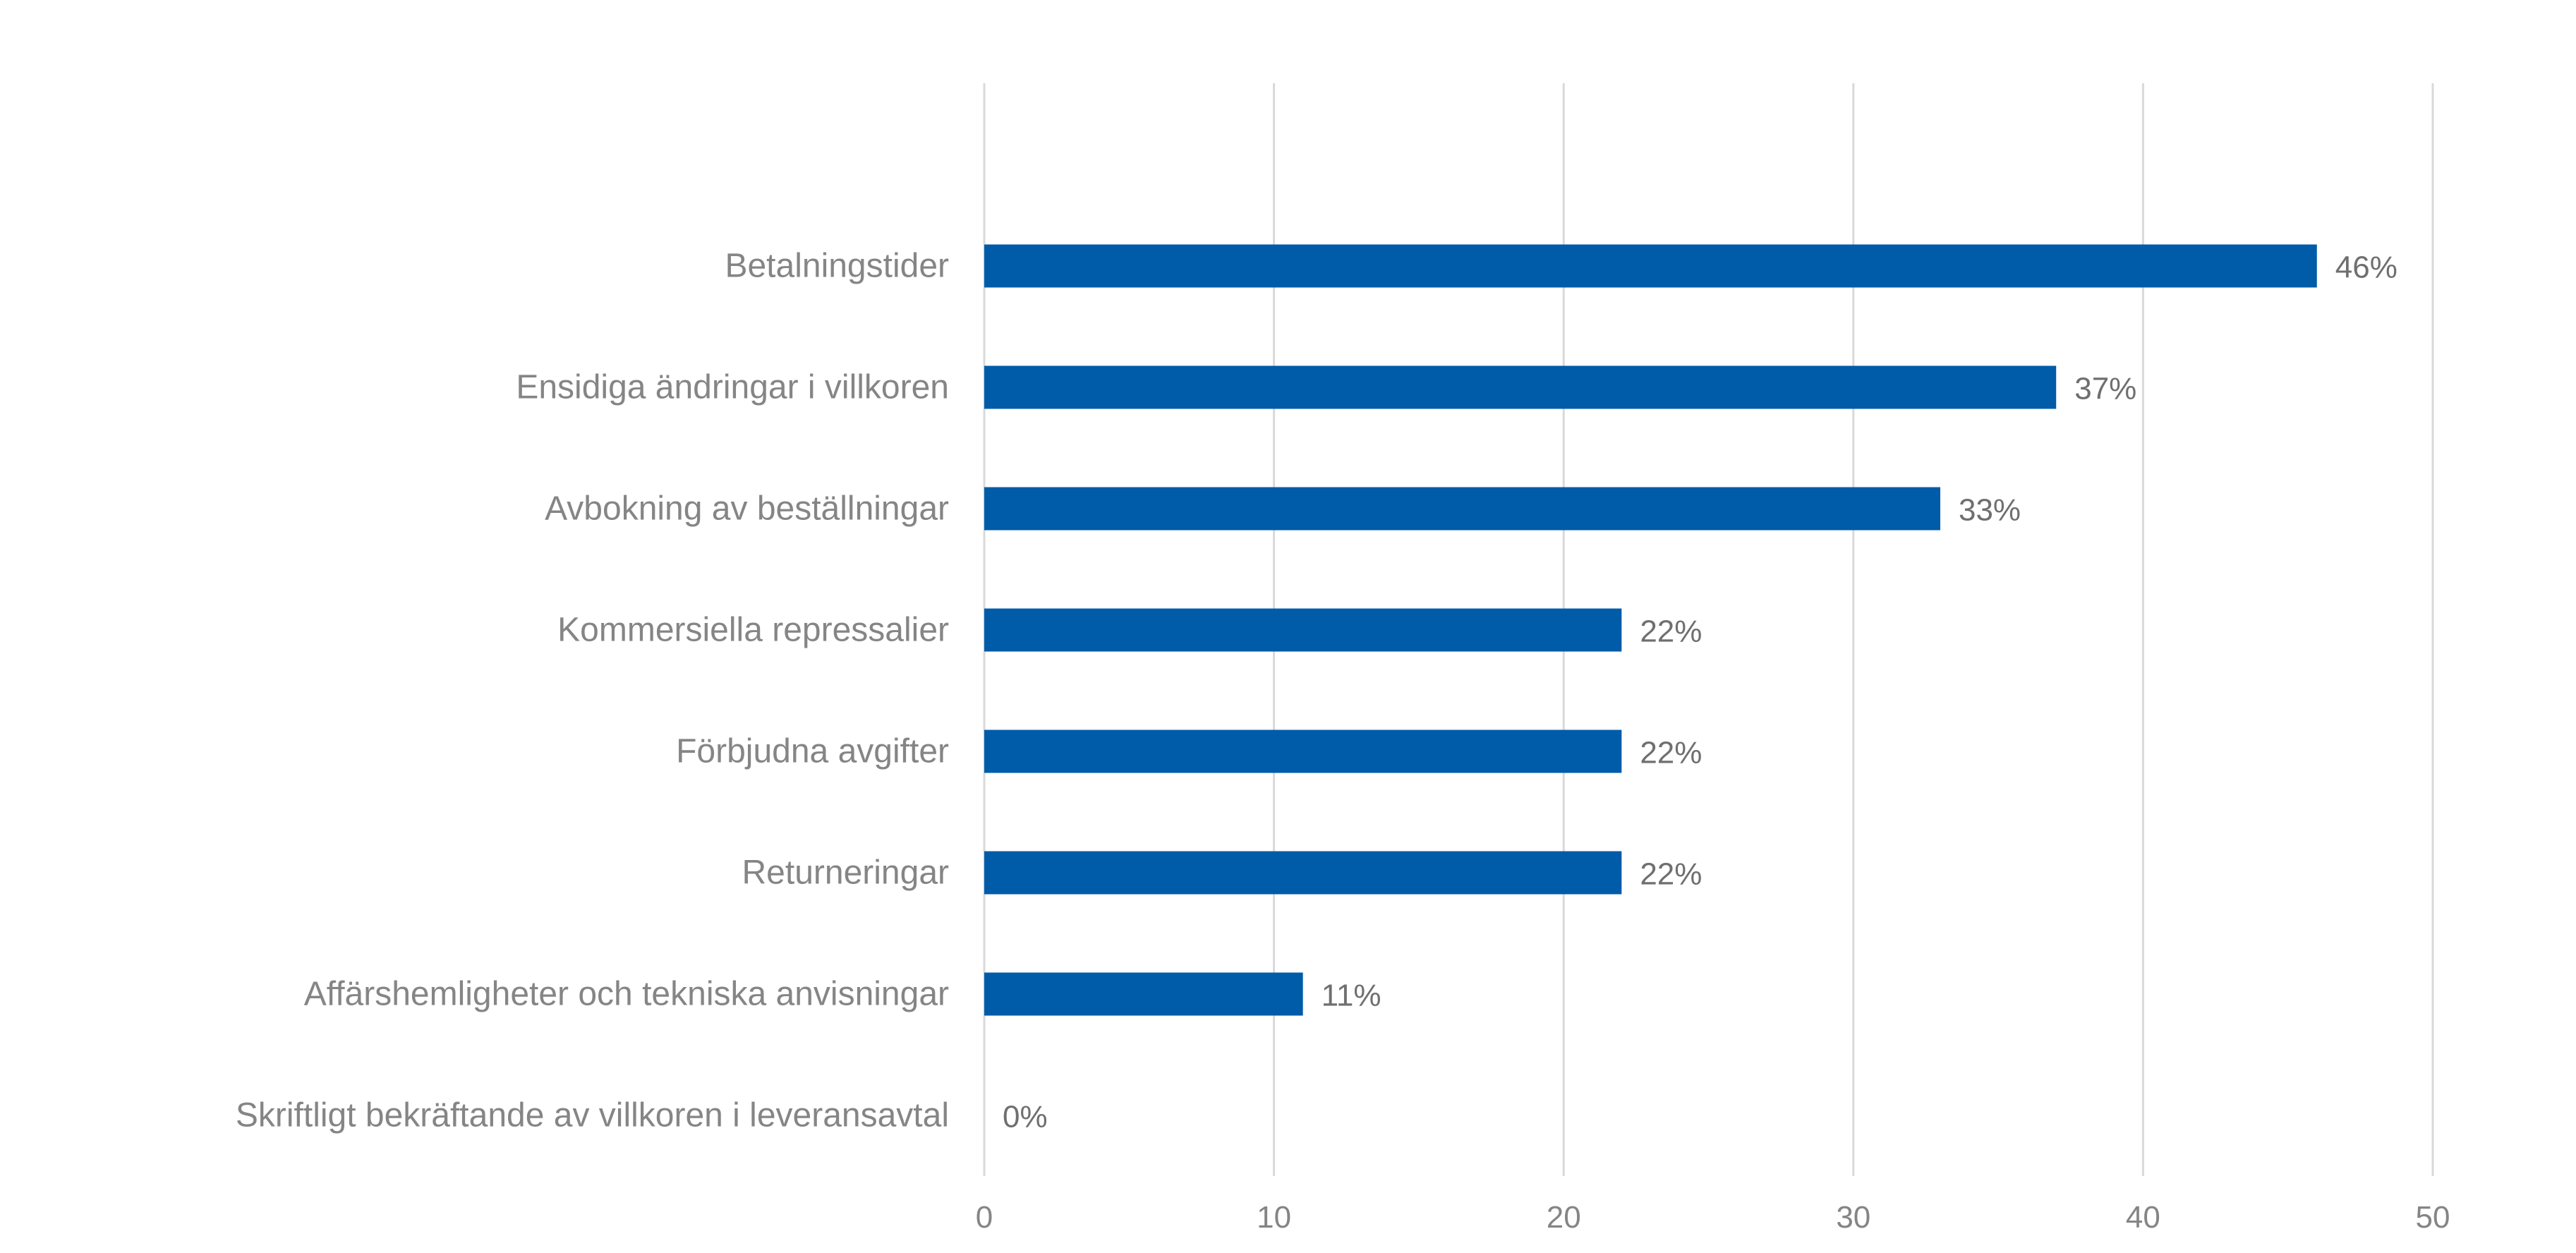 This screenshot has width=2576, height=1253. Describe the element at coordinates (1564, 1217) in the screenshot. I see `x-tick-label: 20` at that location.